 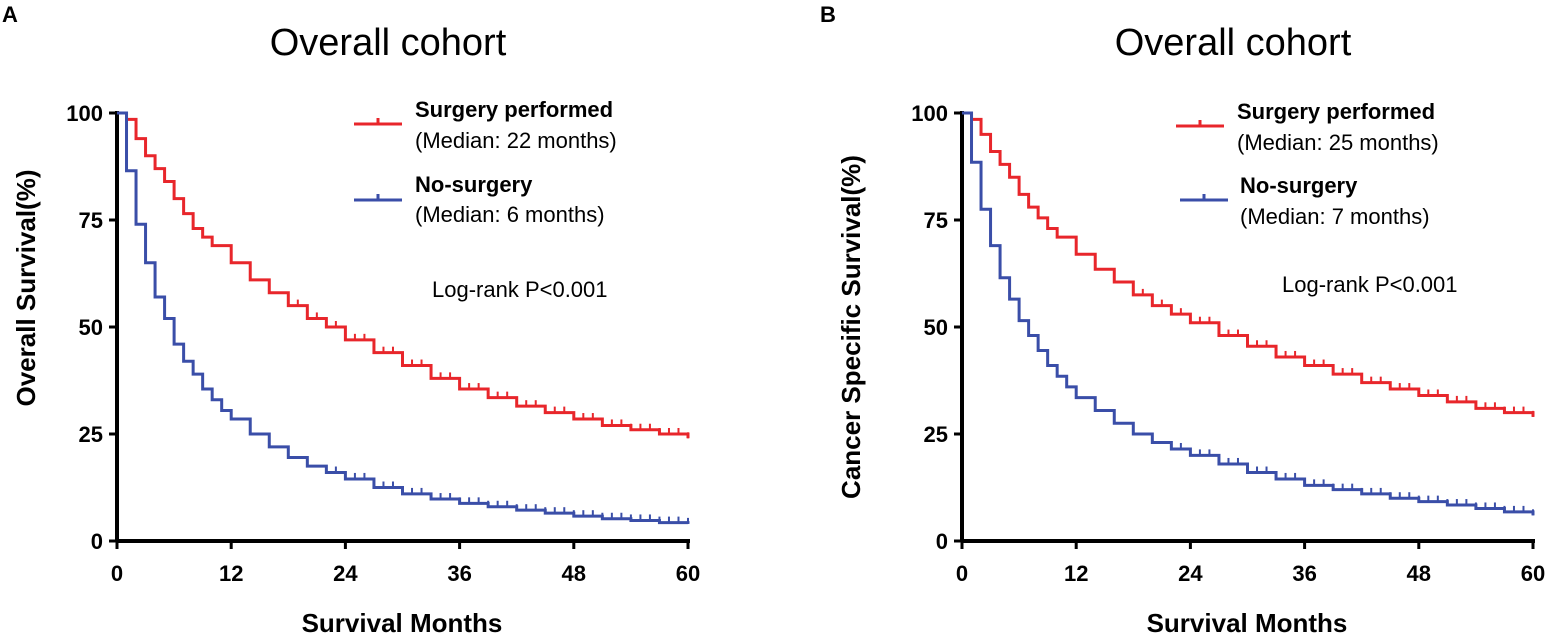 I want to click on x-tick-label-a-2: 24, so click(x=345, y=573).